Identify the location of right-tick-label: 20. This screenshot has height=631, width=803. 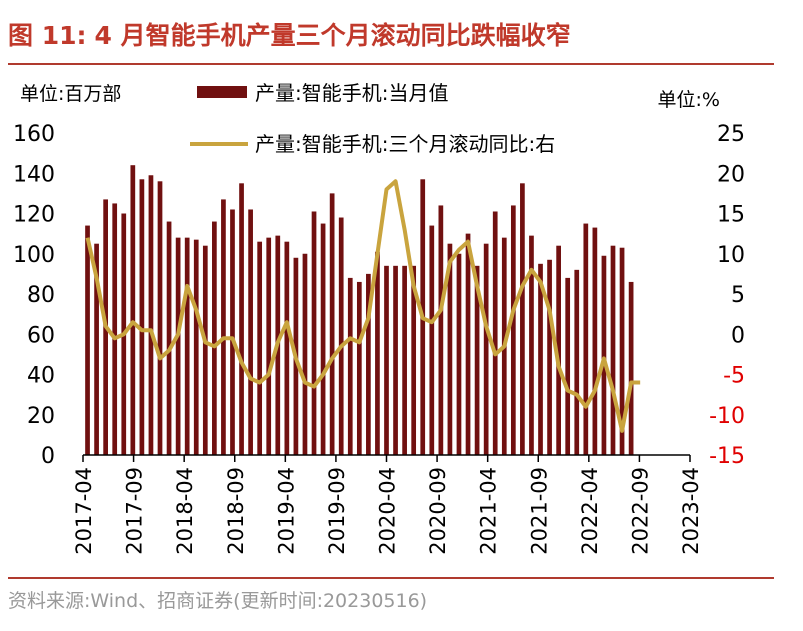
(731, 174).